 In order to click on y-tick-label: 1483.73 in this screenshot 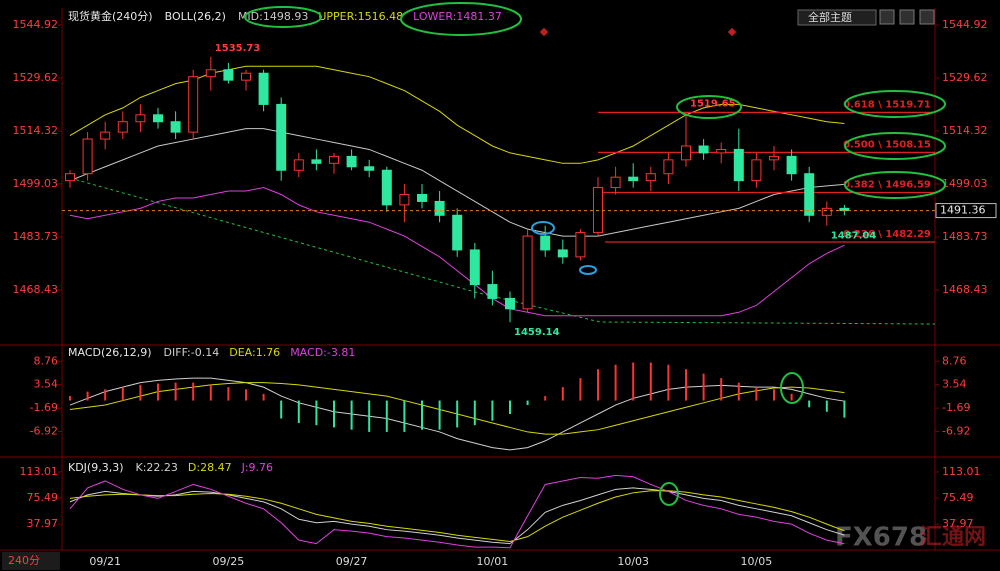, I will do `click(36, 236)`.